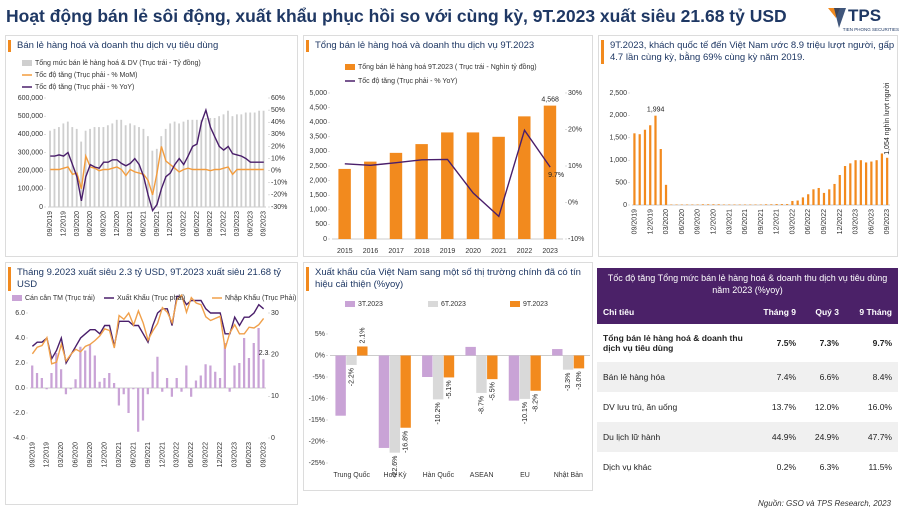  I want to click on cell: Dịch vụ khác, so click(627, 467).